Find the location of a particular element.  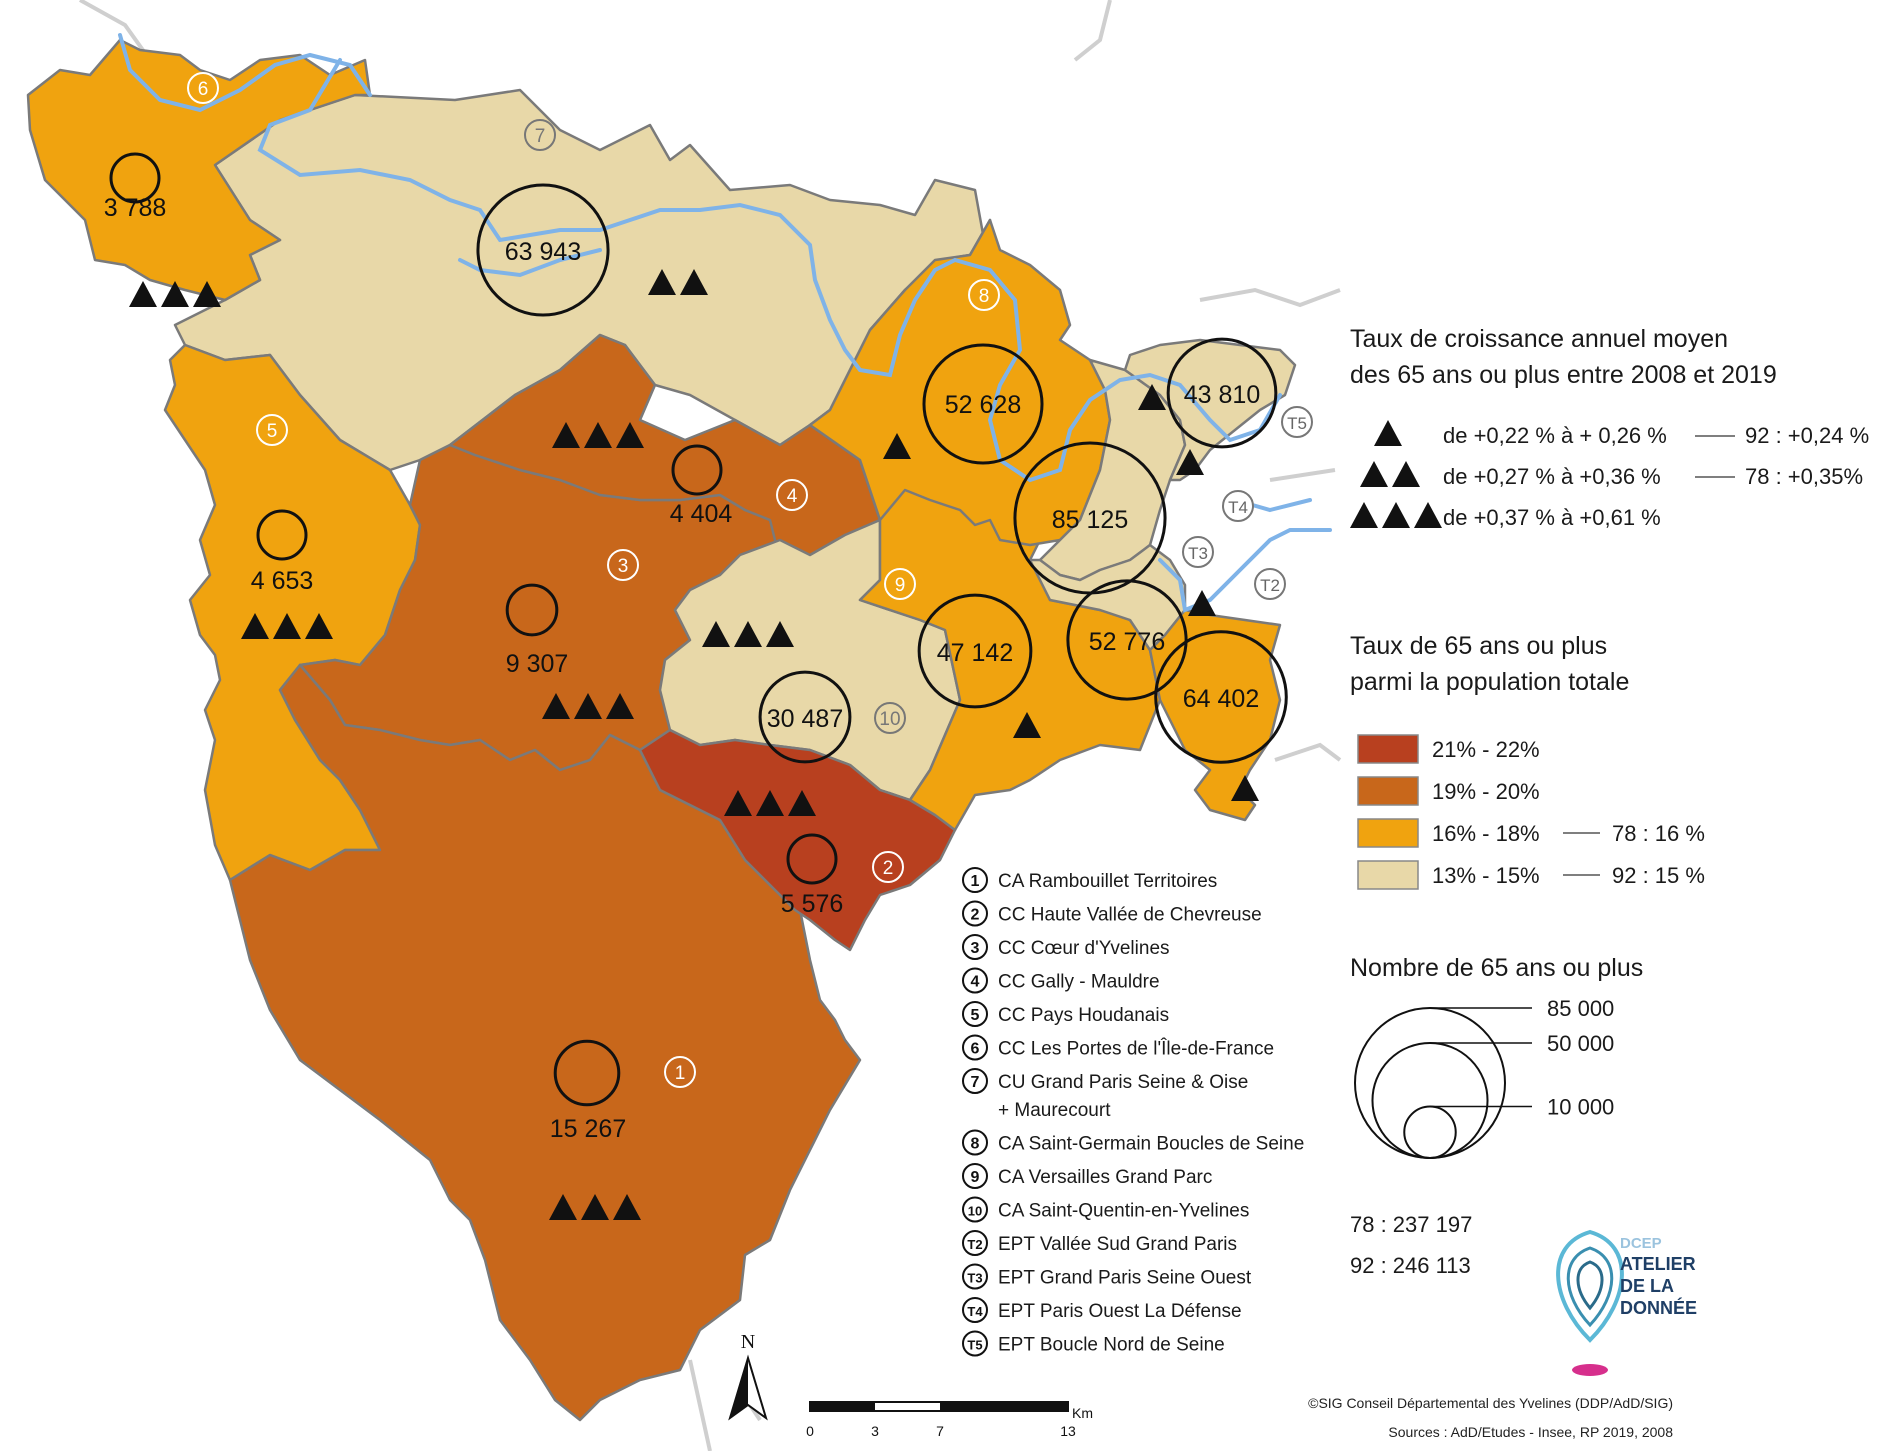

map-badge-T5: T5 is located at coordinates (1297, 422).